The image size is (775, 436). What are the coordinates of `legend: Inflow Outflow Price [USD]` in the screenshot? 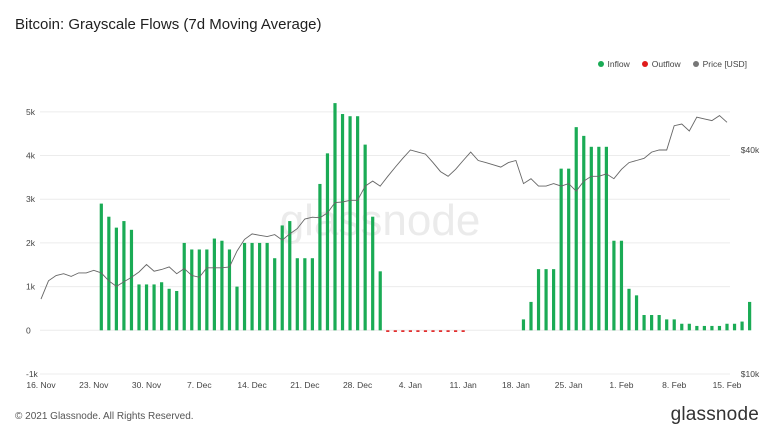 It's located at (672, 64).